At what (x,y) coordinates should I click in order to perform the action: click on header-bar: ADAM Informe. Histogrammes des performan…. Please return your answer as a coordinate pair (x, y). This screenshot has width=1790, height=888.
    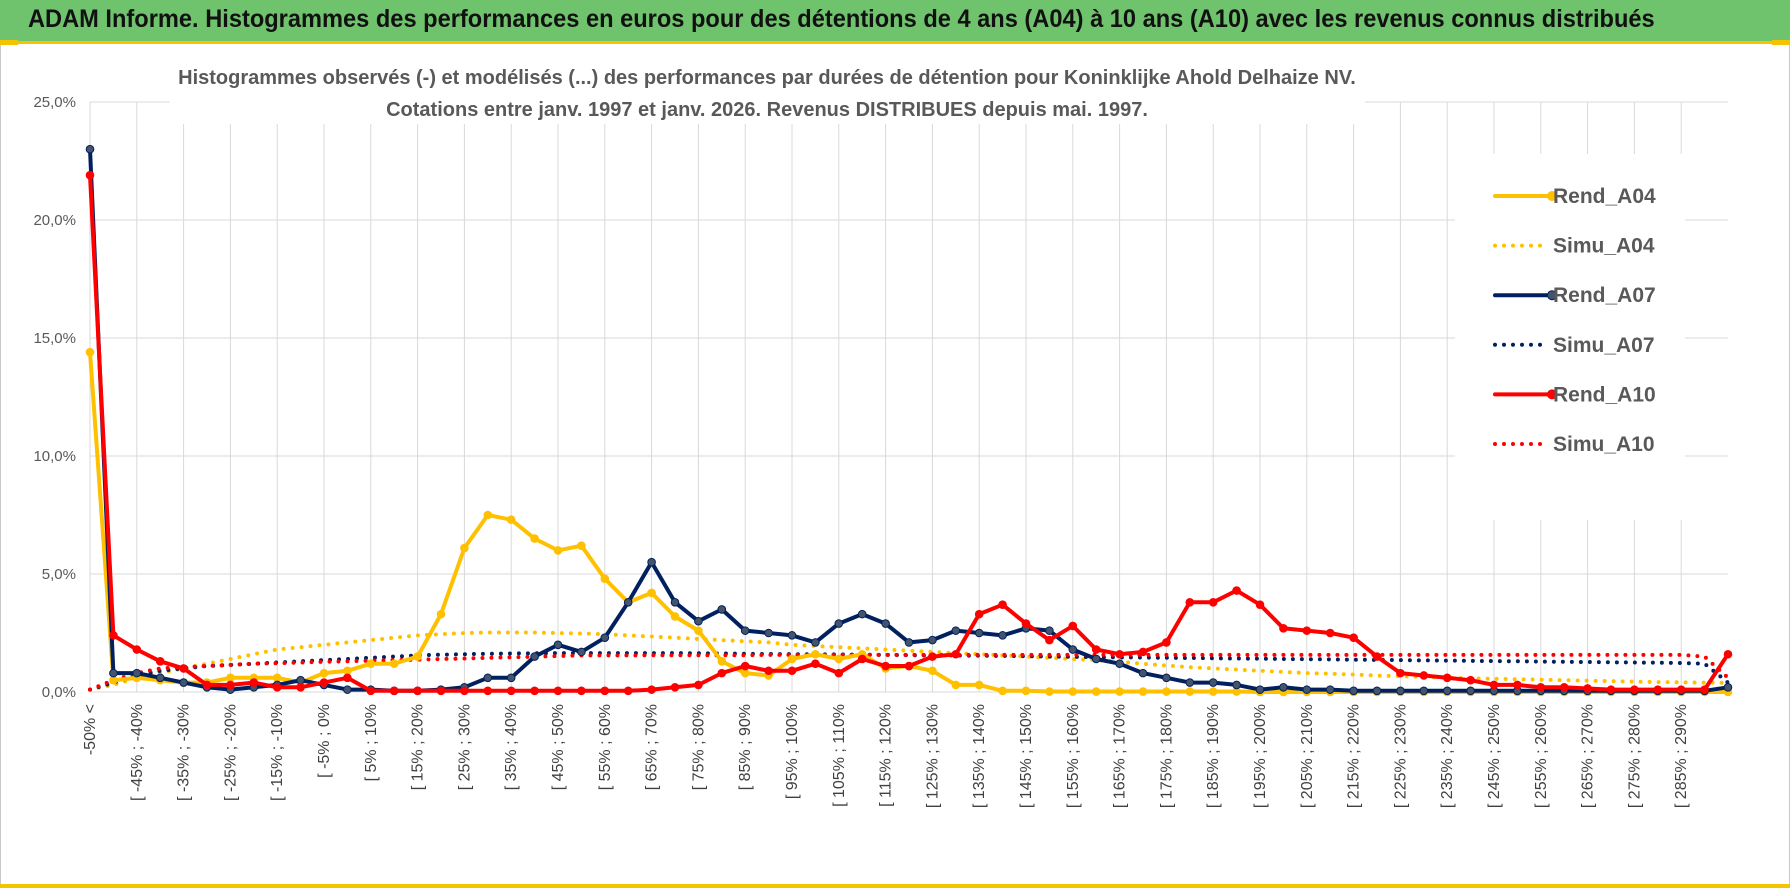
    Looking at the image, I should click on (895, 22).